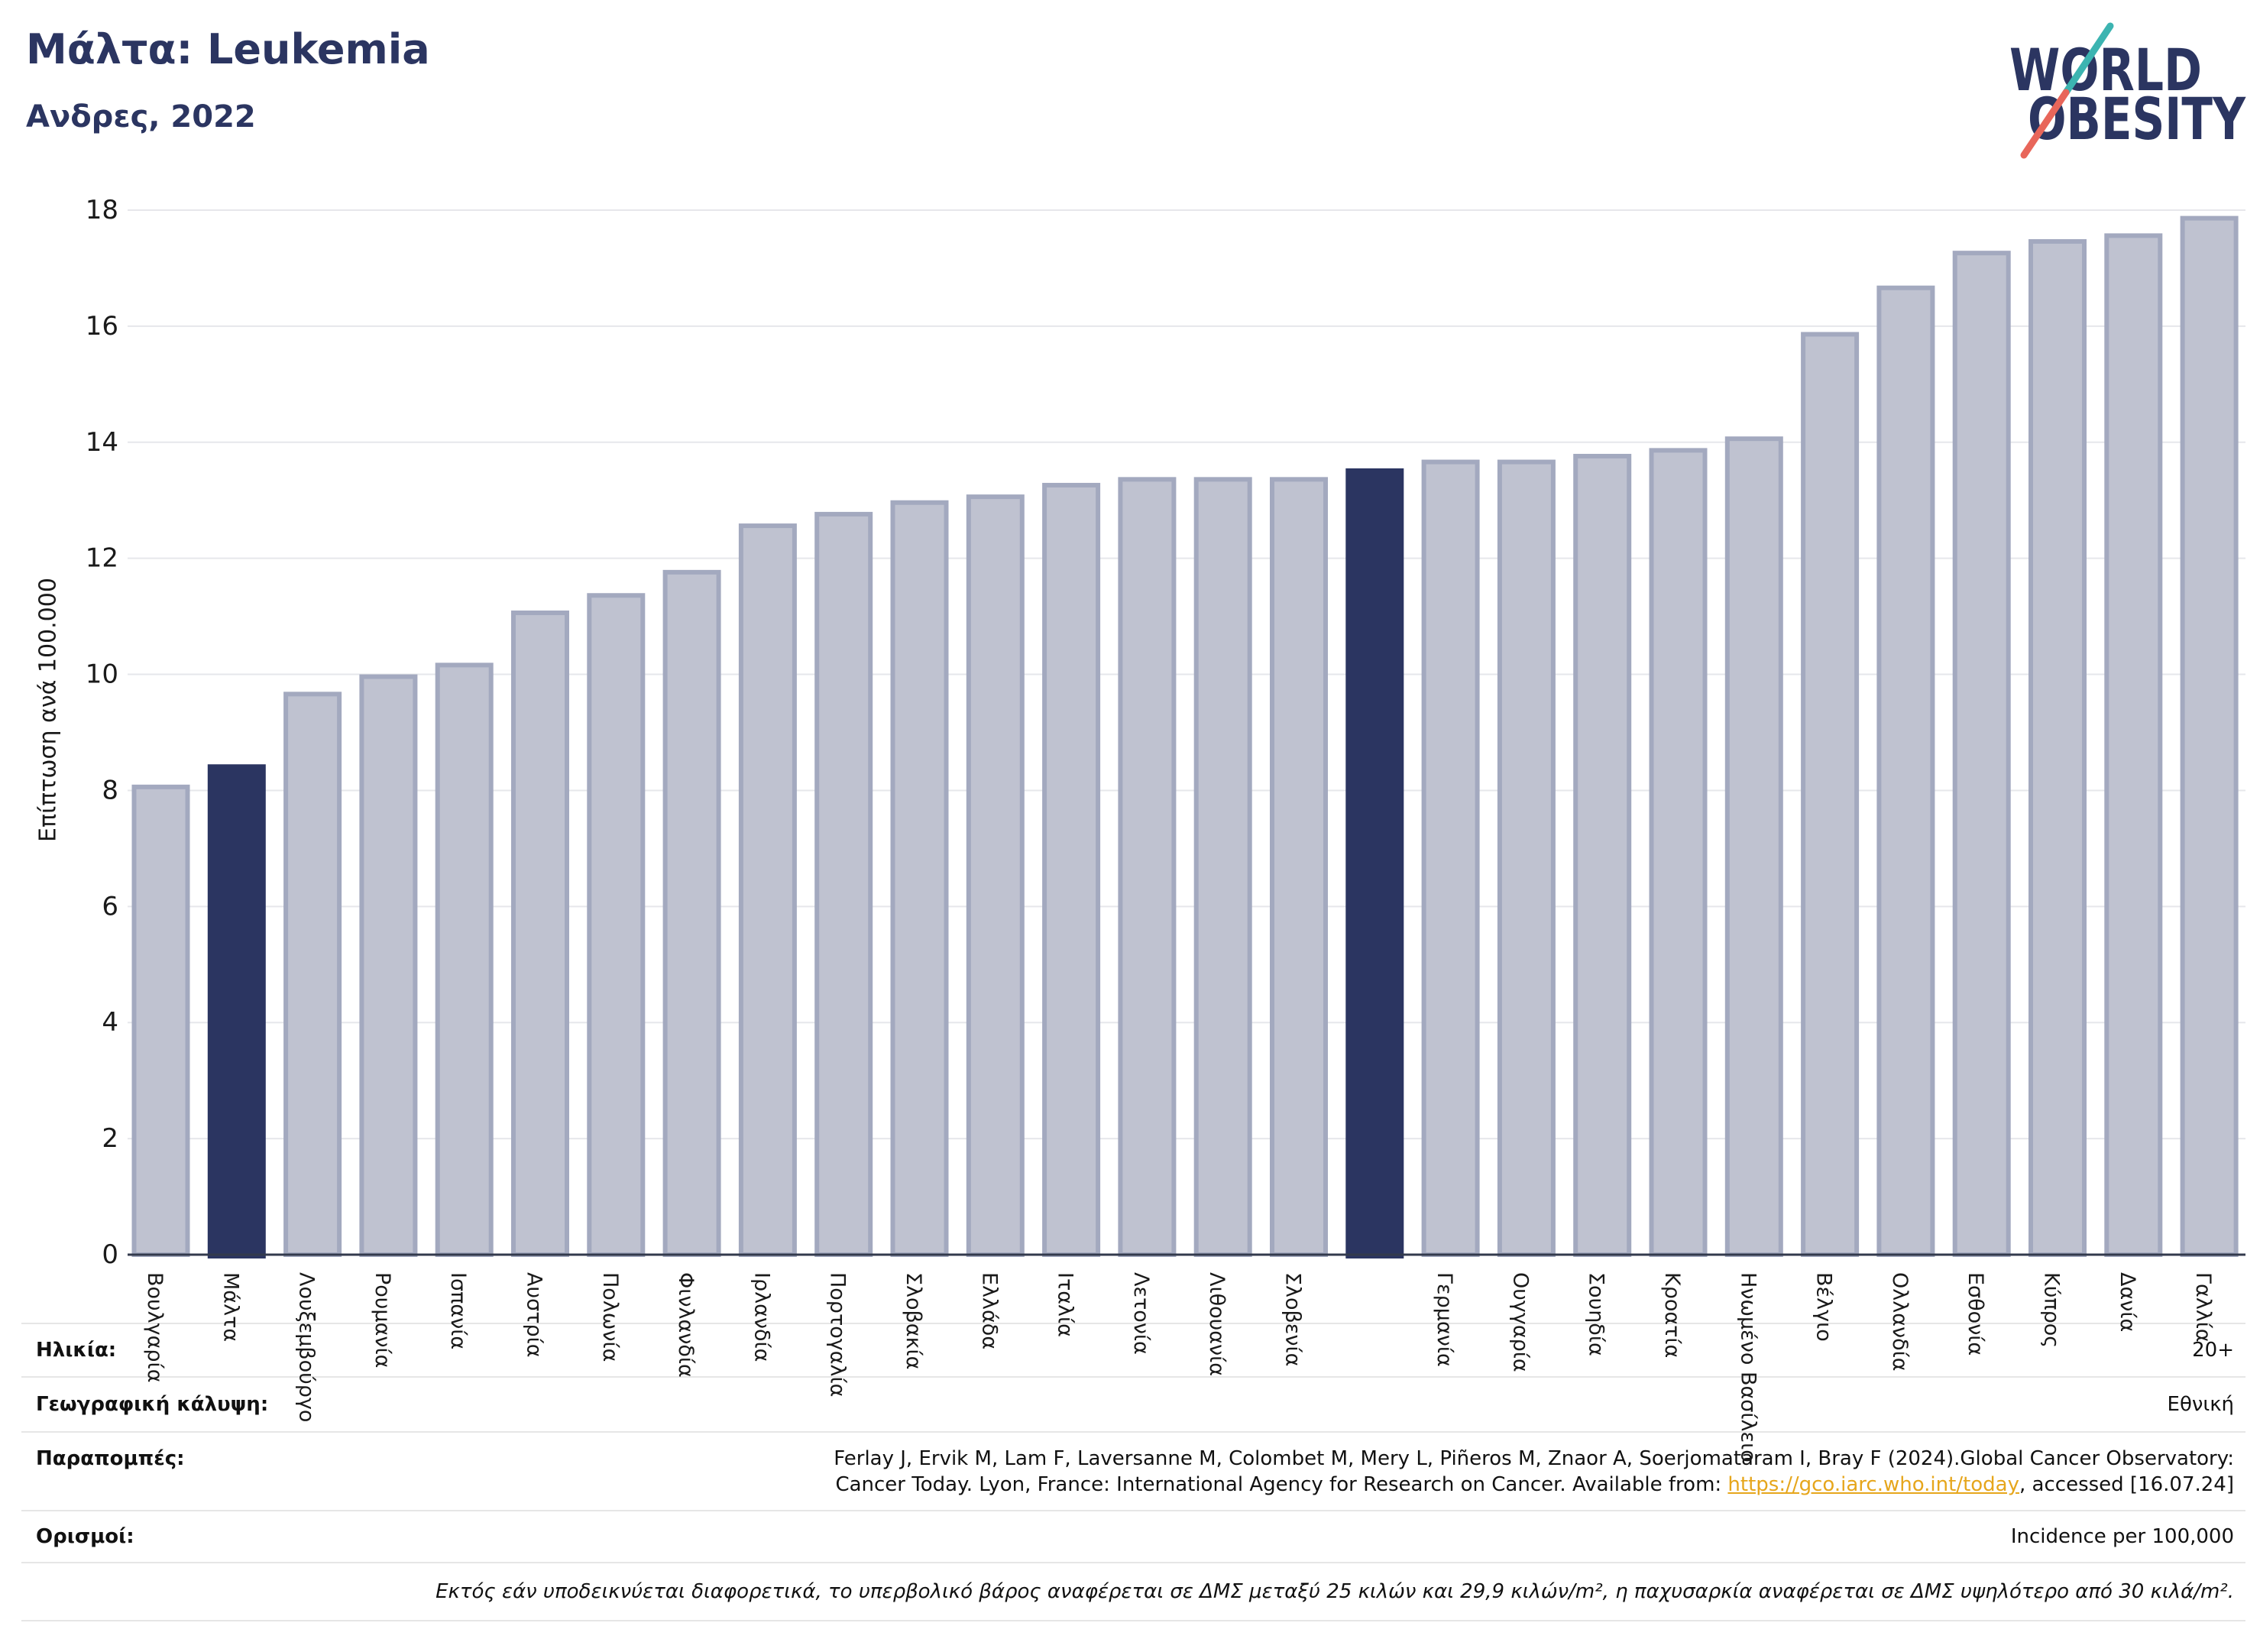 The image size is (2260, 1652). I want to click on bar-16-highlighted, so click(1374, 863).